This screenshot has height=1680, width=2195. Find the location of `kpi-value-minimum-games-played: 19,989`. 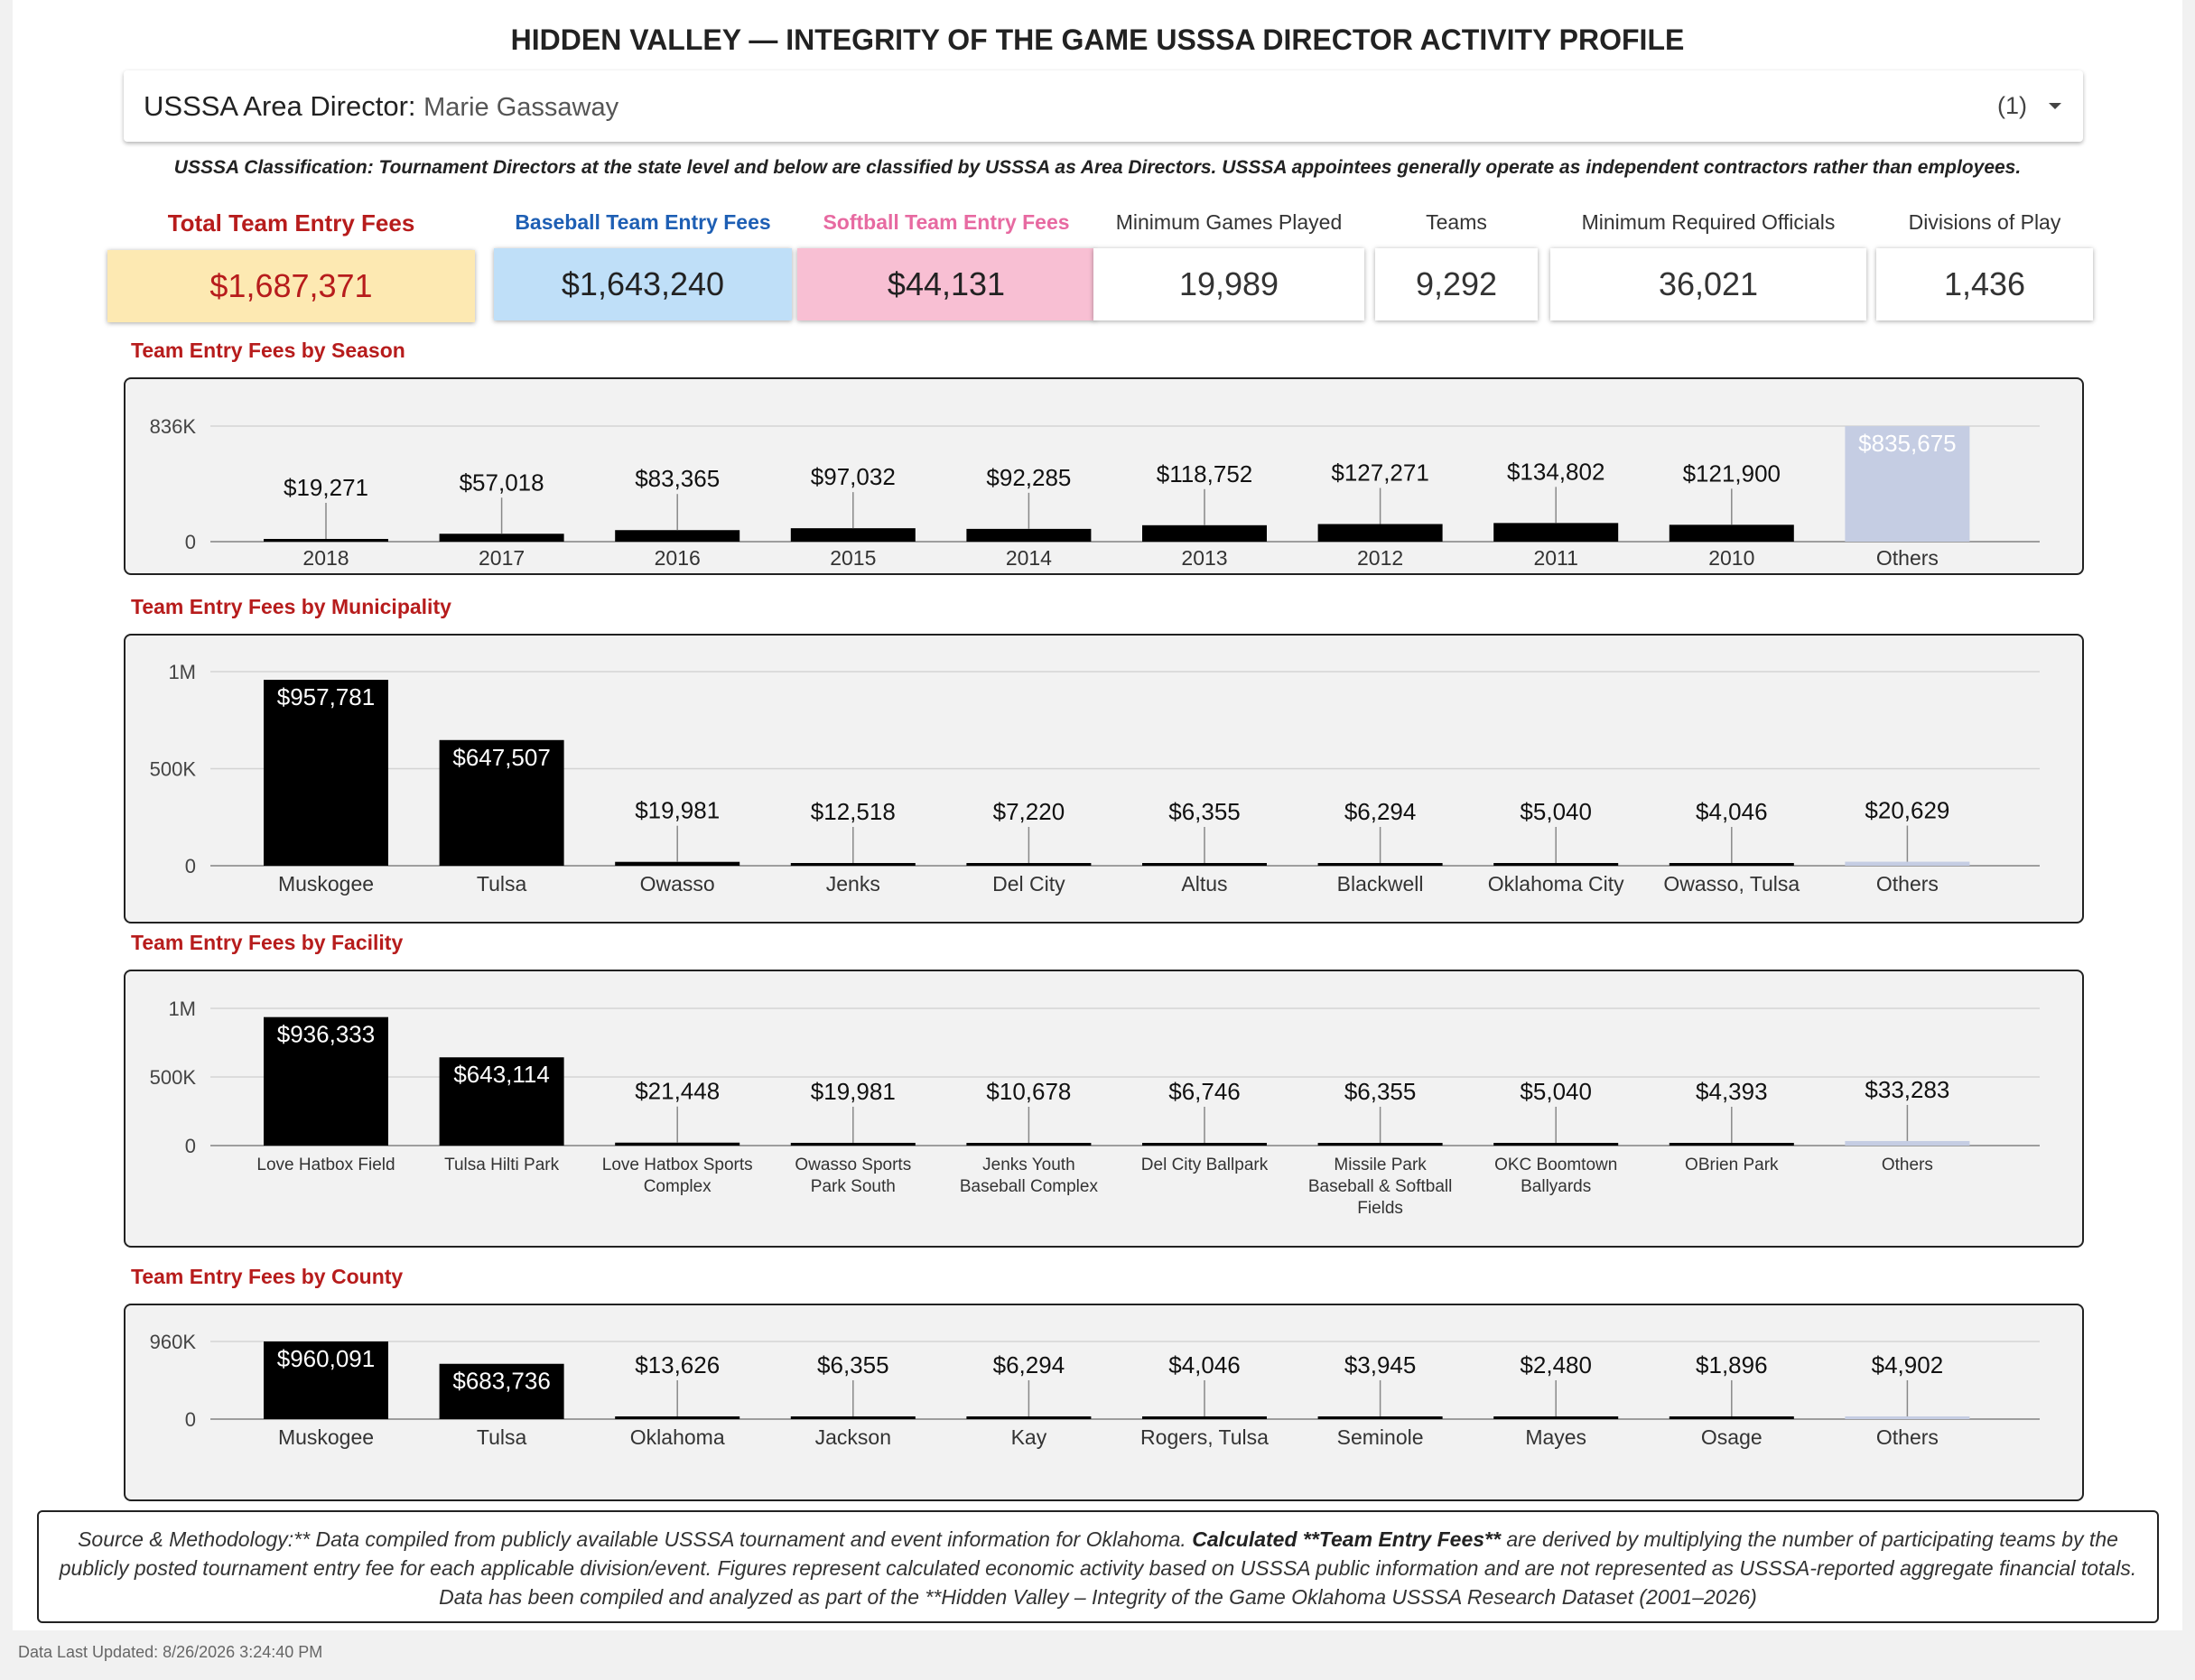

kpi-value-minimum-games-played: 19,989 is located at coordinates (1228, 284).